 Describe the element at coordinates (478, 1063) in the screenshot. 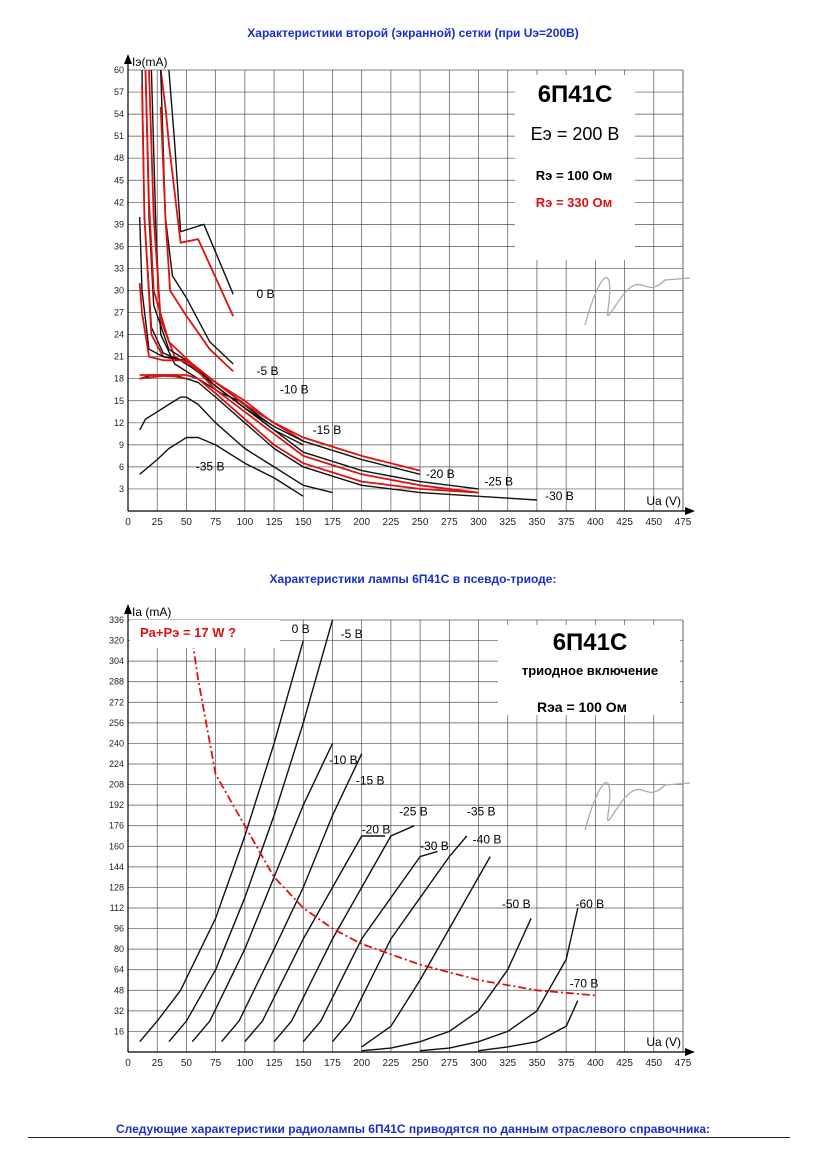

I see `x-tick-label: 300` at that location.